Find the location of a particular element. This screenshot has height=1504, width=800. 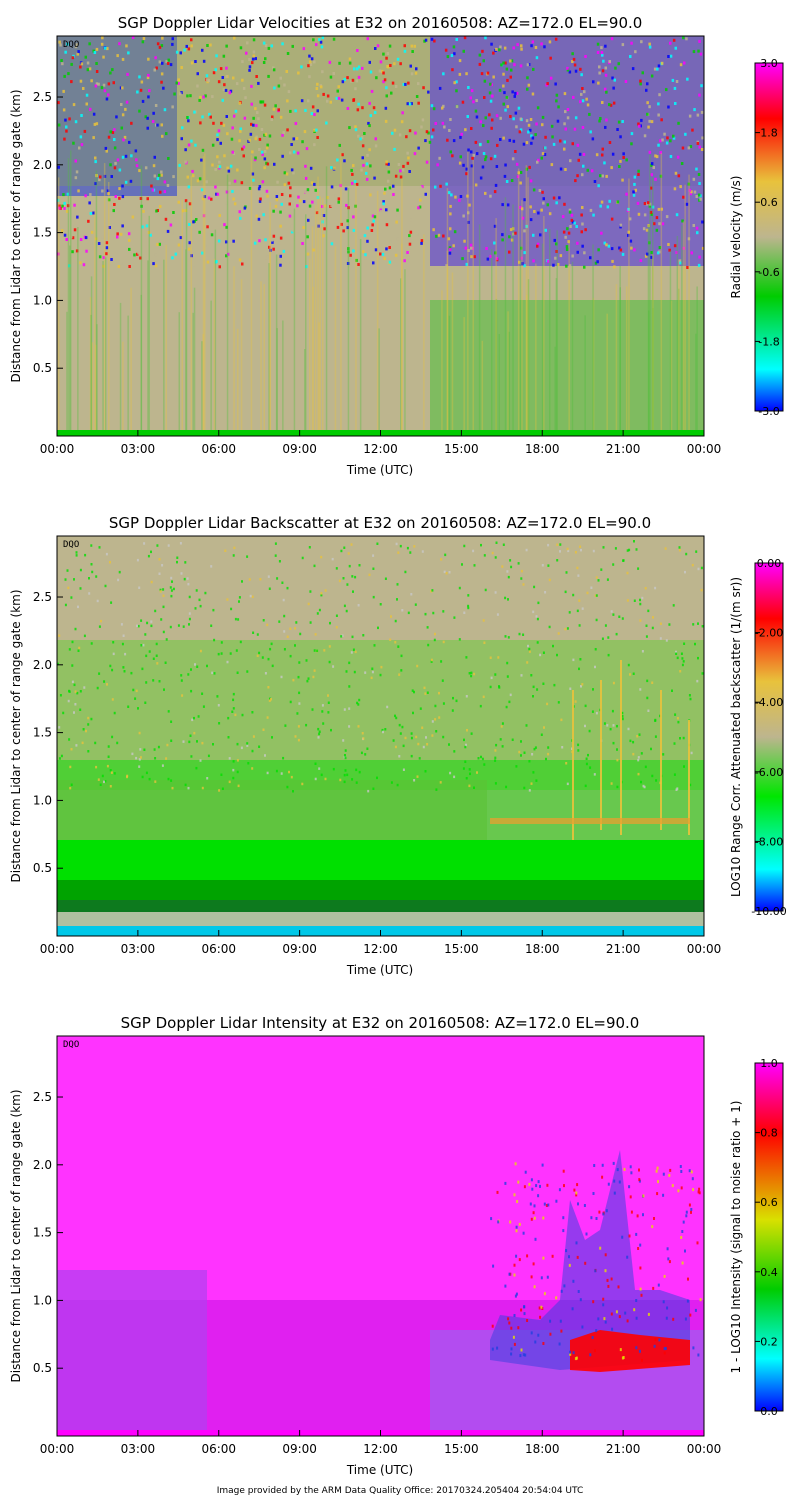

intensity-tag: DQO is located at coordinates (71, 1045).